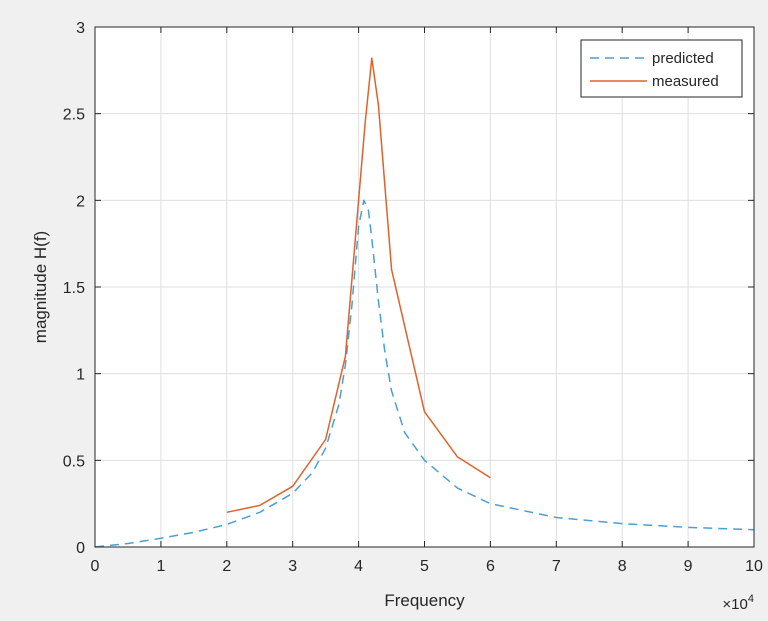 The width and height of the screenshot is (768, 621). Describe the element at coordinates (734, 604) in the screenshot. I see `x-exponent-base: ×10` at that location.